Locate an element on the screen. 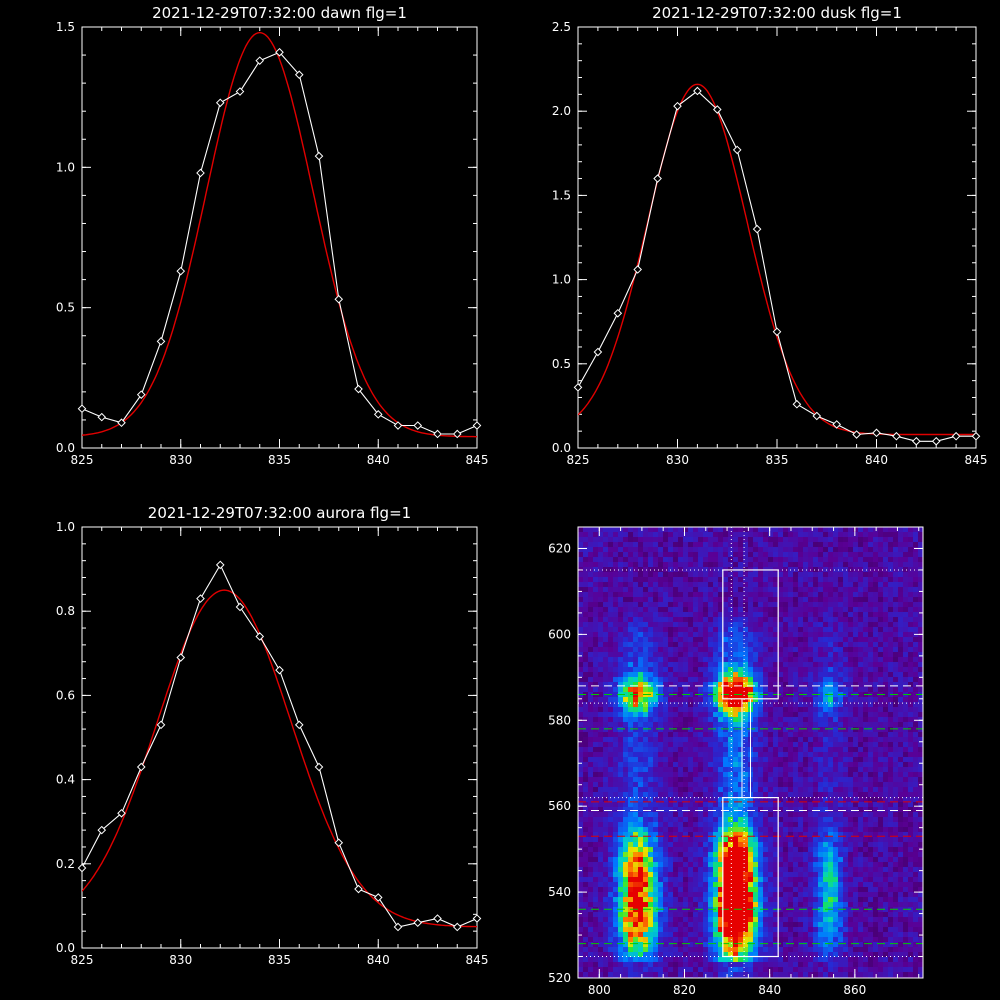 The image size is (1000, 1000). y-tick-label: 0.8 is located at coordinates (65, 611).